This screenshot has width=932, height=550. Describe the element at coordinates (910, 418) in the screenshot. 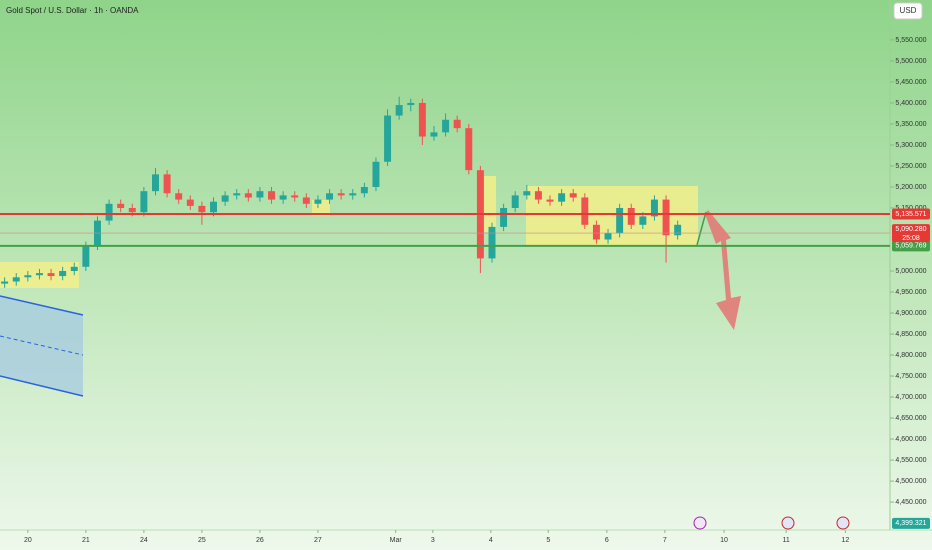

I see `y-tick-label: 4,650.000` at that location.